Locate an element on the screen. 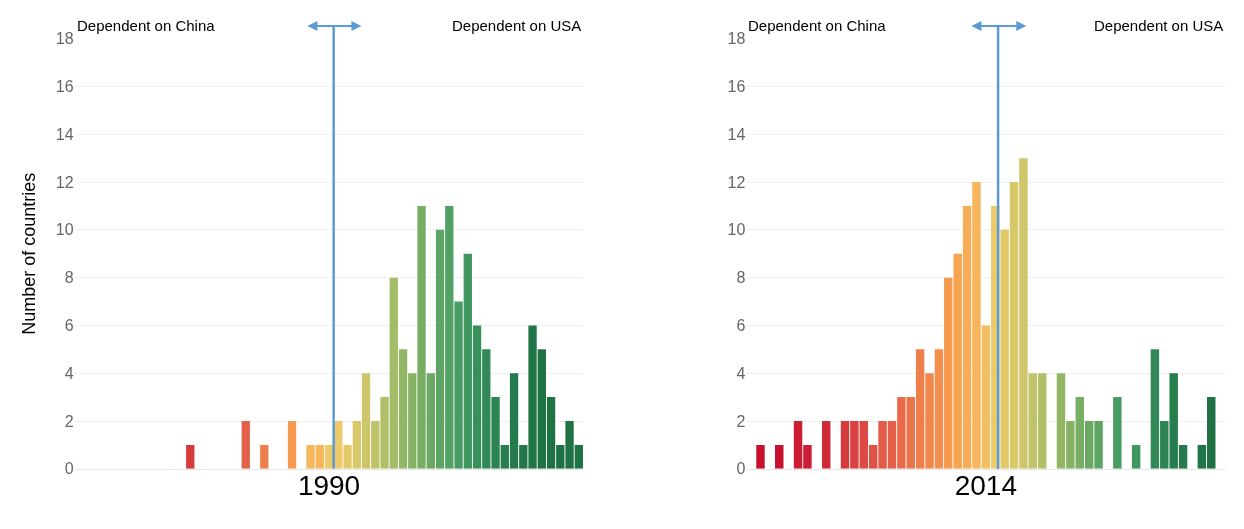  y-axis-title: Number of countries is located at coordinates (29, 253).